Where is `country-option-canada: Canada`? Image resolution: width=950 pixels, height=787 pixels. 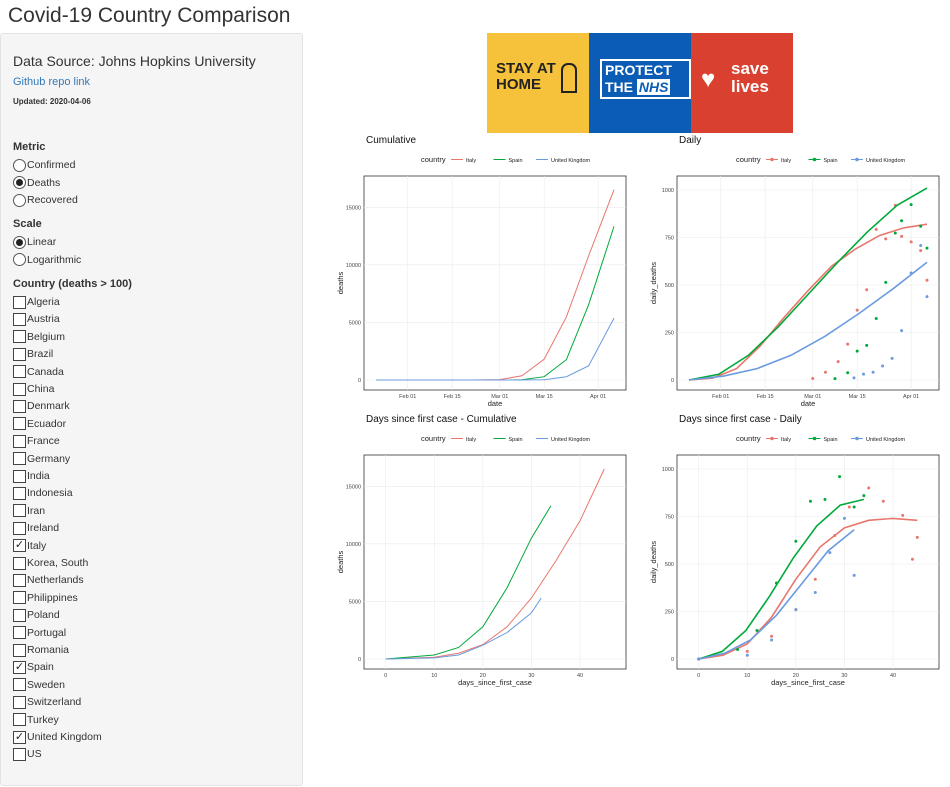
country-option-canada: Canada is located at coordinates (38, 372).